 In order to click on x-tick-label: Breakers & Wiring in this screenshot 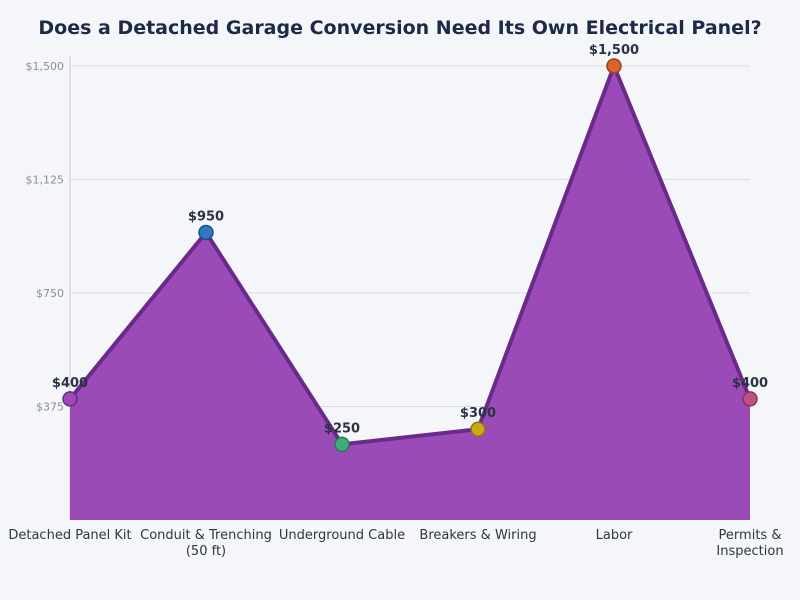, I will do `click(477, 535)`.